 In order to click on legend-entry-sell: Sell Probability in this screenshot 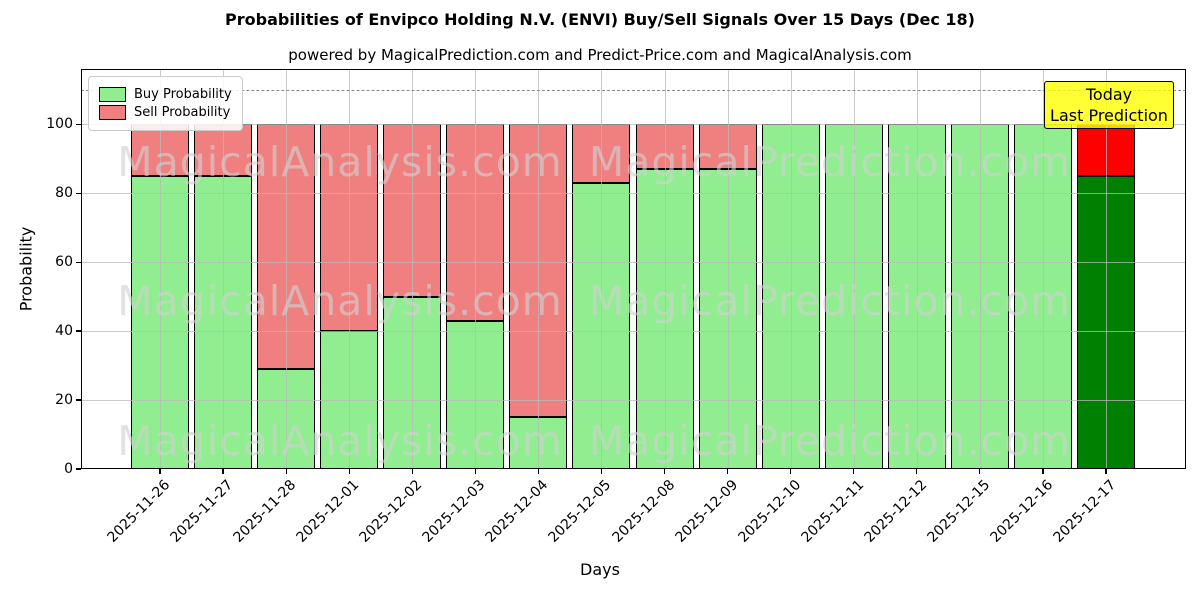, I will do `click(165, 112)`.